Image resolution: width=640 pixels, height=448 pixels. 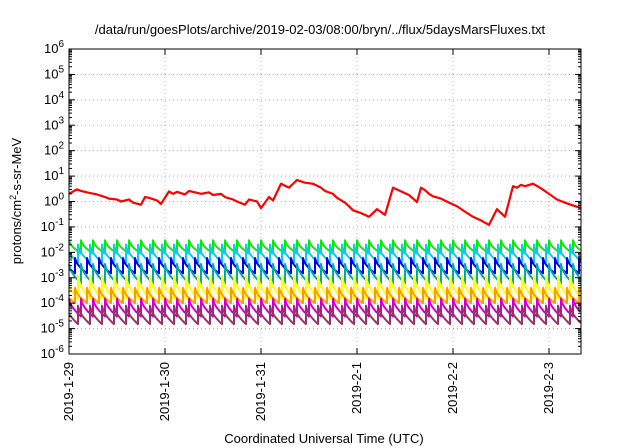 What do you see at coordinates (54, 47) in the screenshot?
I see `y-tick-label: 10⁶` at bounding box center [54, 47].